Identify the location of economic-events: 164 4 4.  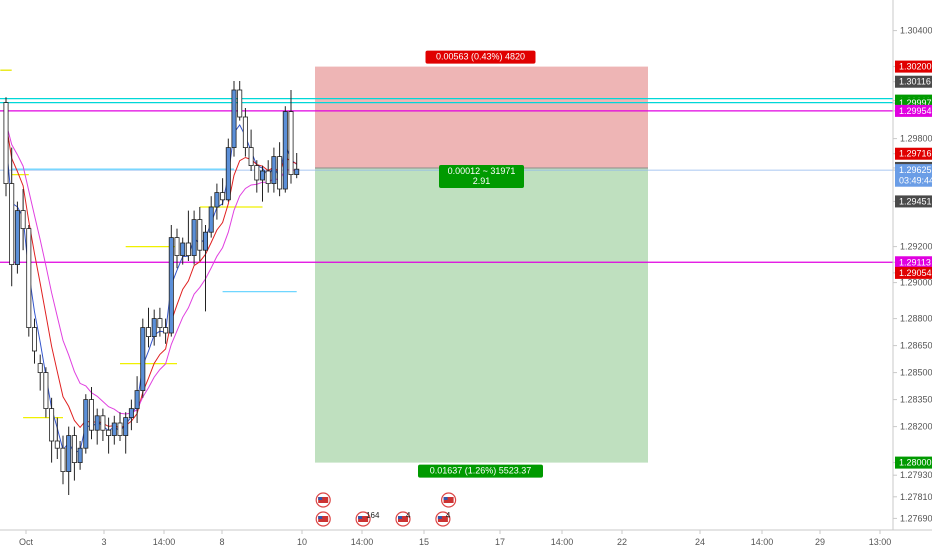
(386, 509).